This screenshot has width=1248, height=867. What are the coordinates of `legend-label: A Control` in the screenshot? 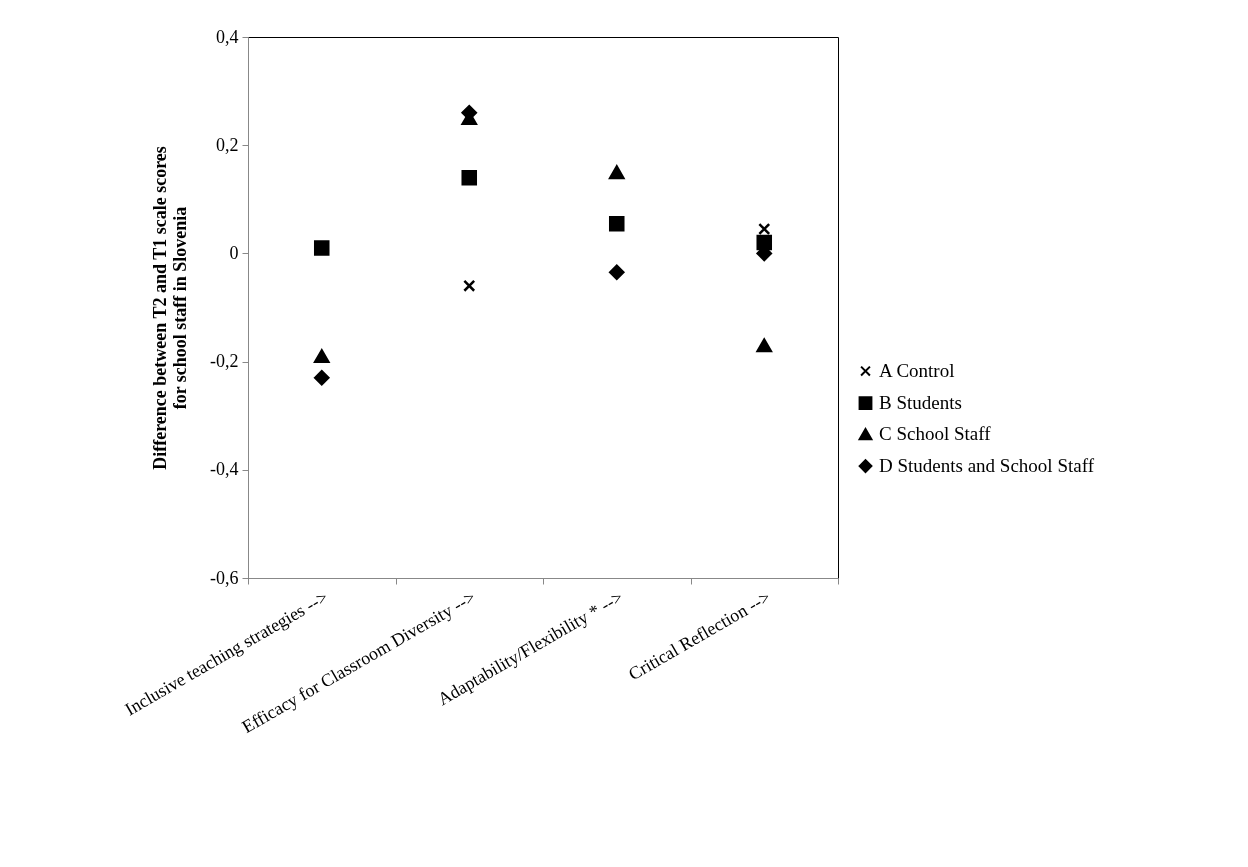 It's located at (917, 371).